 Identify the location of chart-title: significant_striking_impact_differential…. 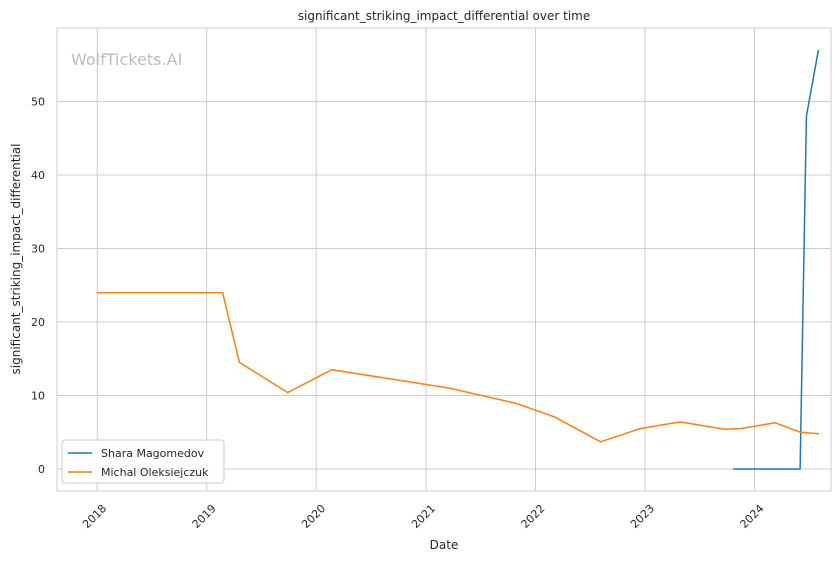
(444, 16).